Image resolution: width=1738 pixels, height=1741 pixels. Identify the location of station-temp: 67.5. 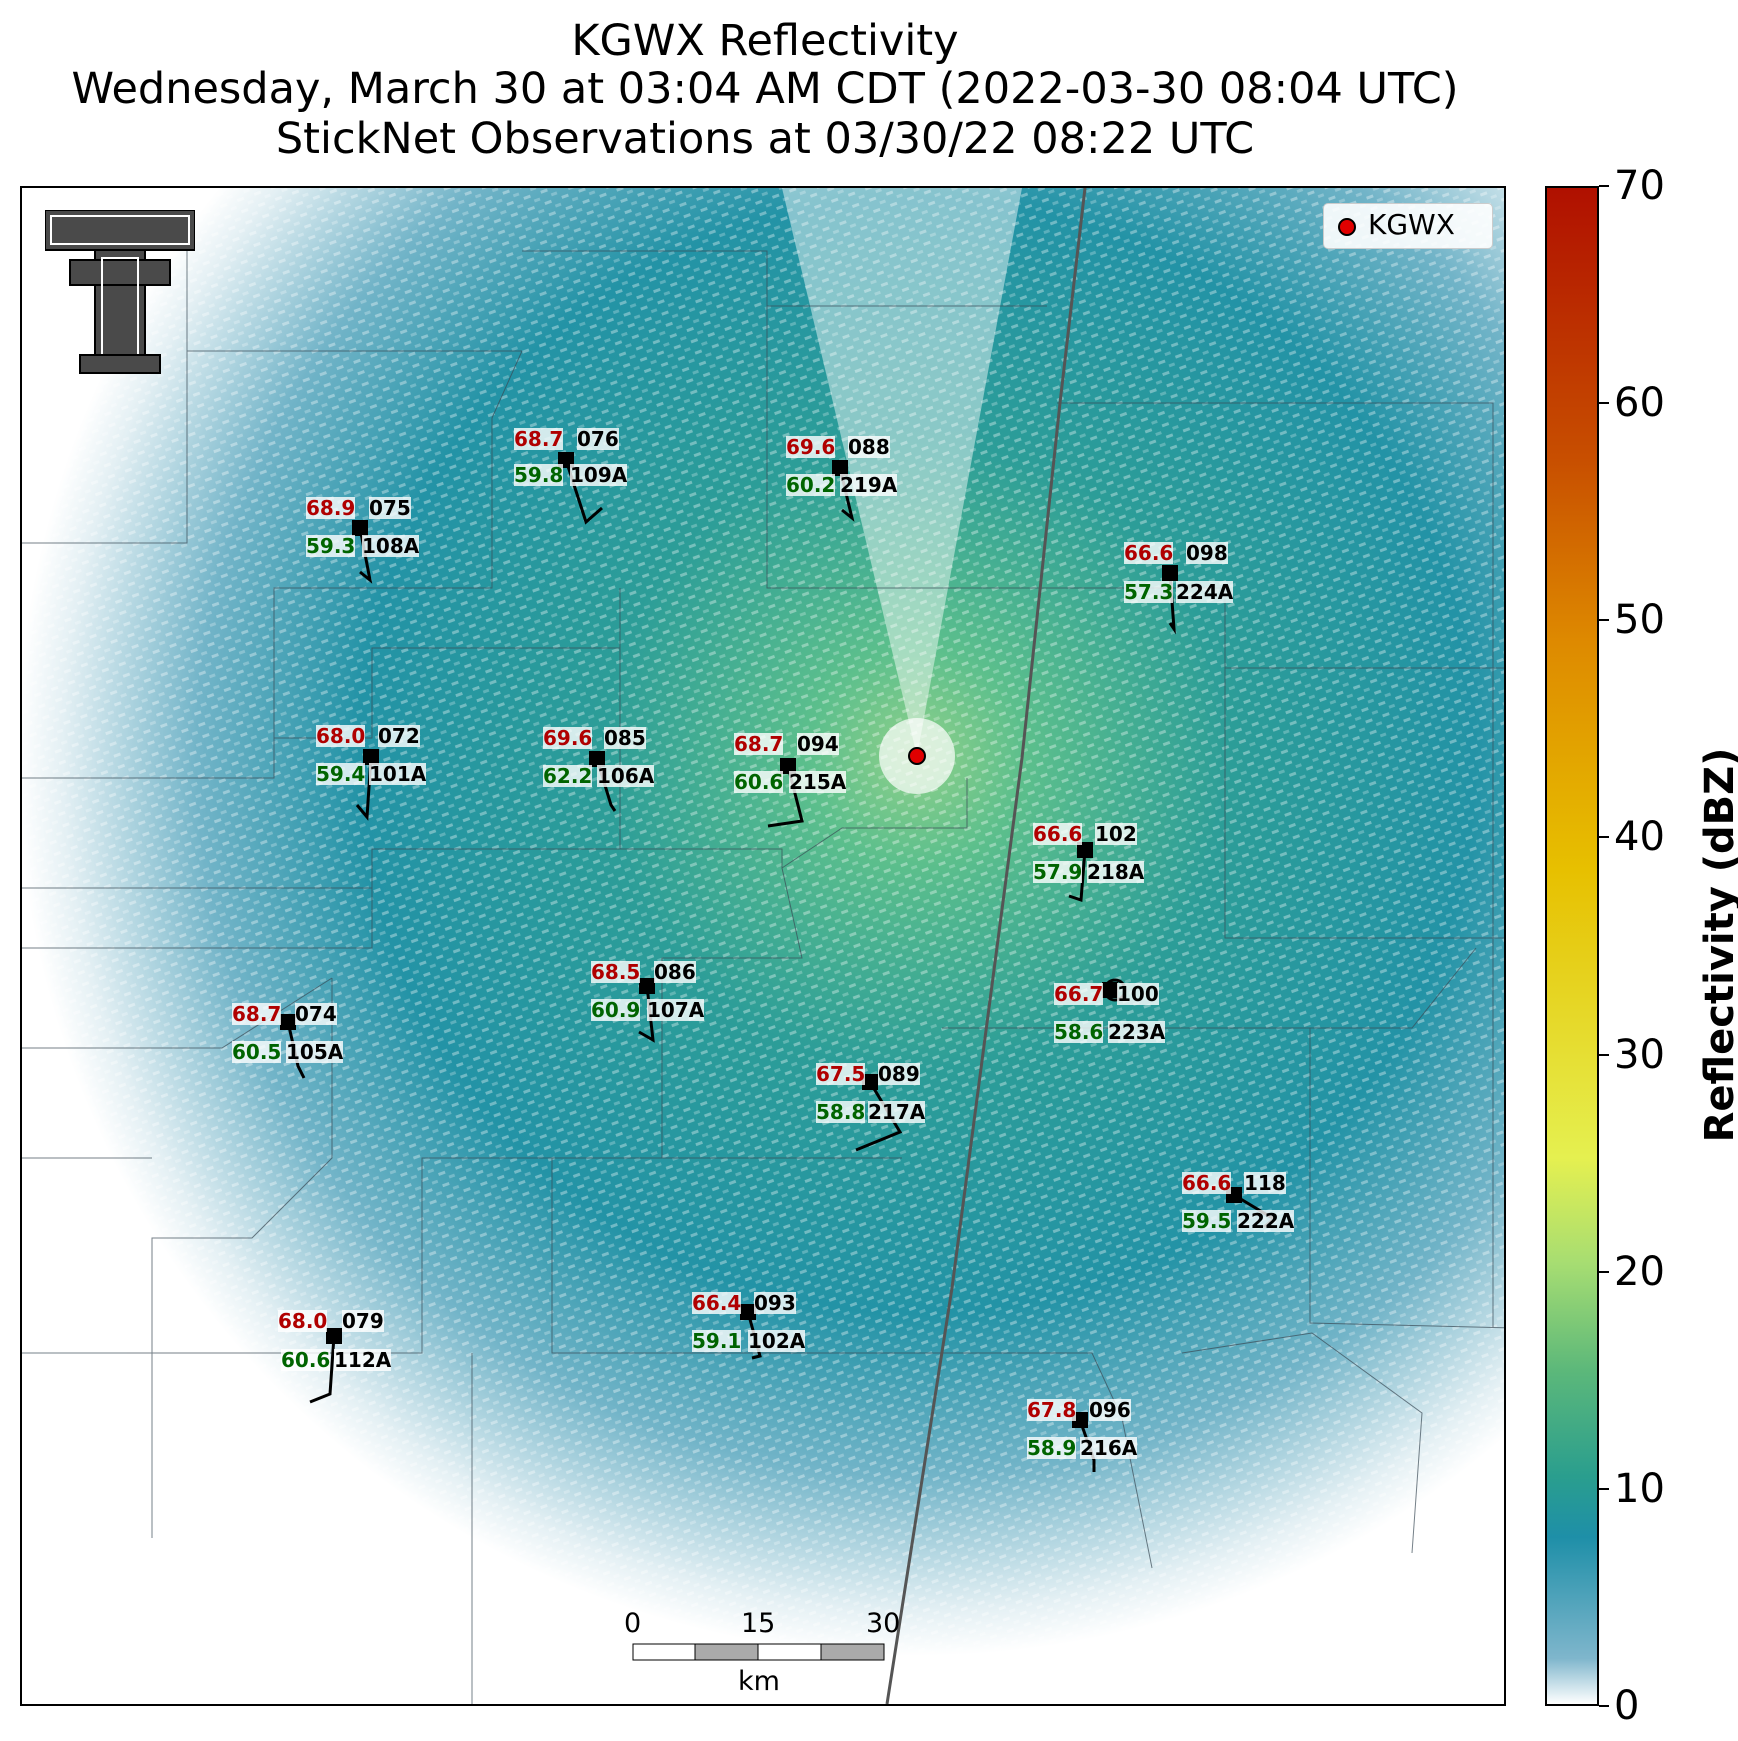
(841, 1074).